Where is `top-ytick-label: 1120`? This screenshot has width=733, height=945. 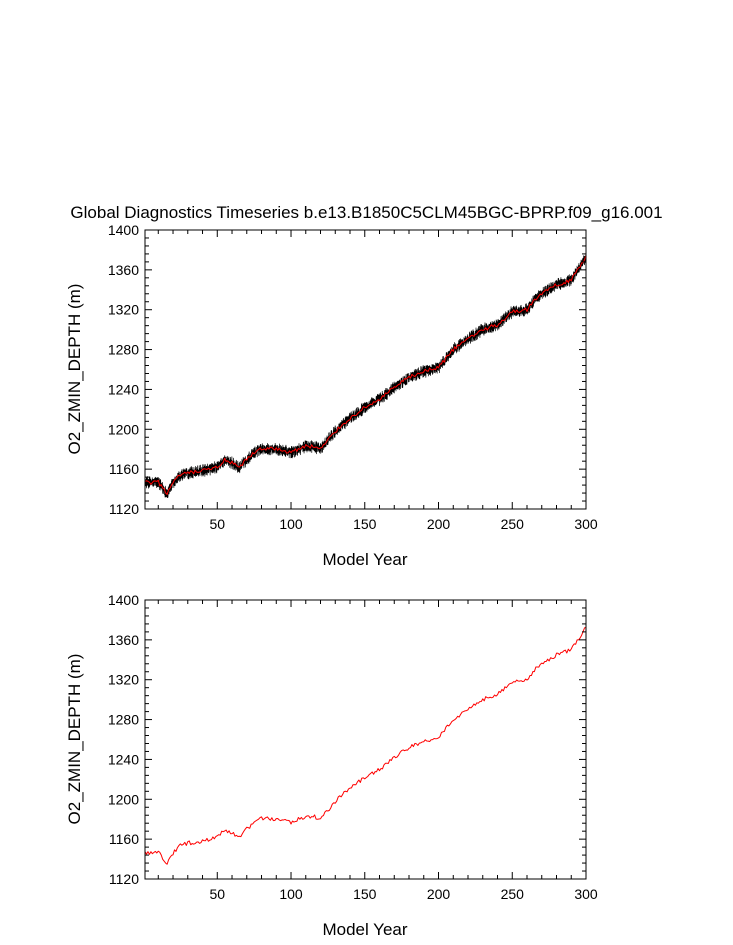
top-ytick-label: 1120 is located at coordinates (124, 509).